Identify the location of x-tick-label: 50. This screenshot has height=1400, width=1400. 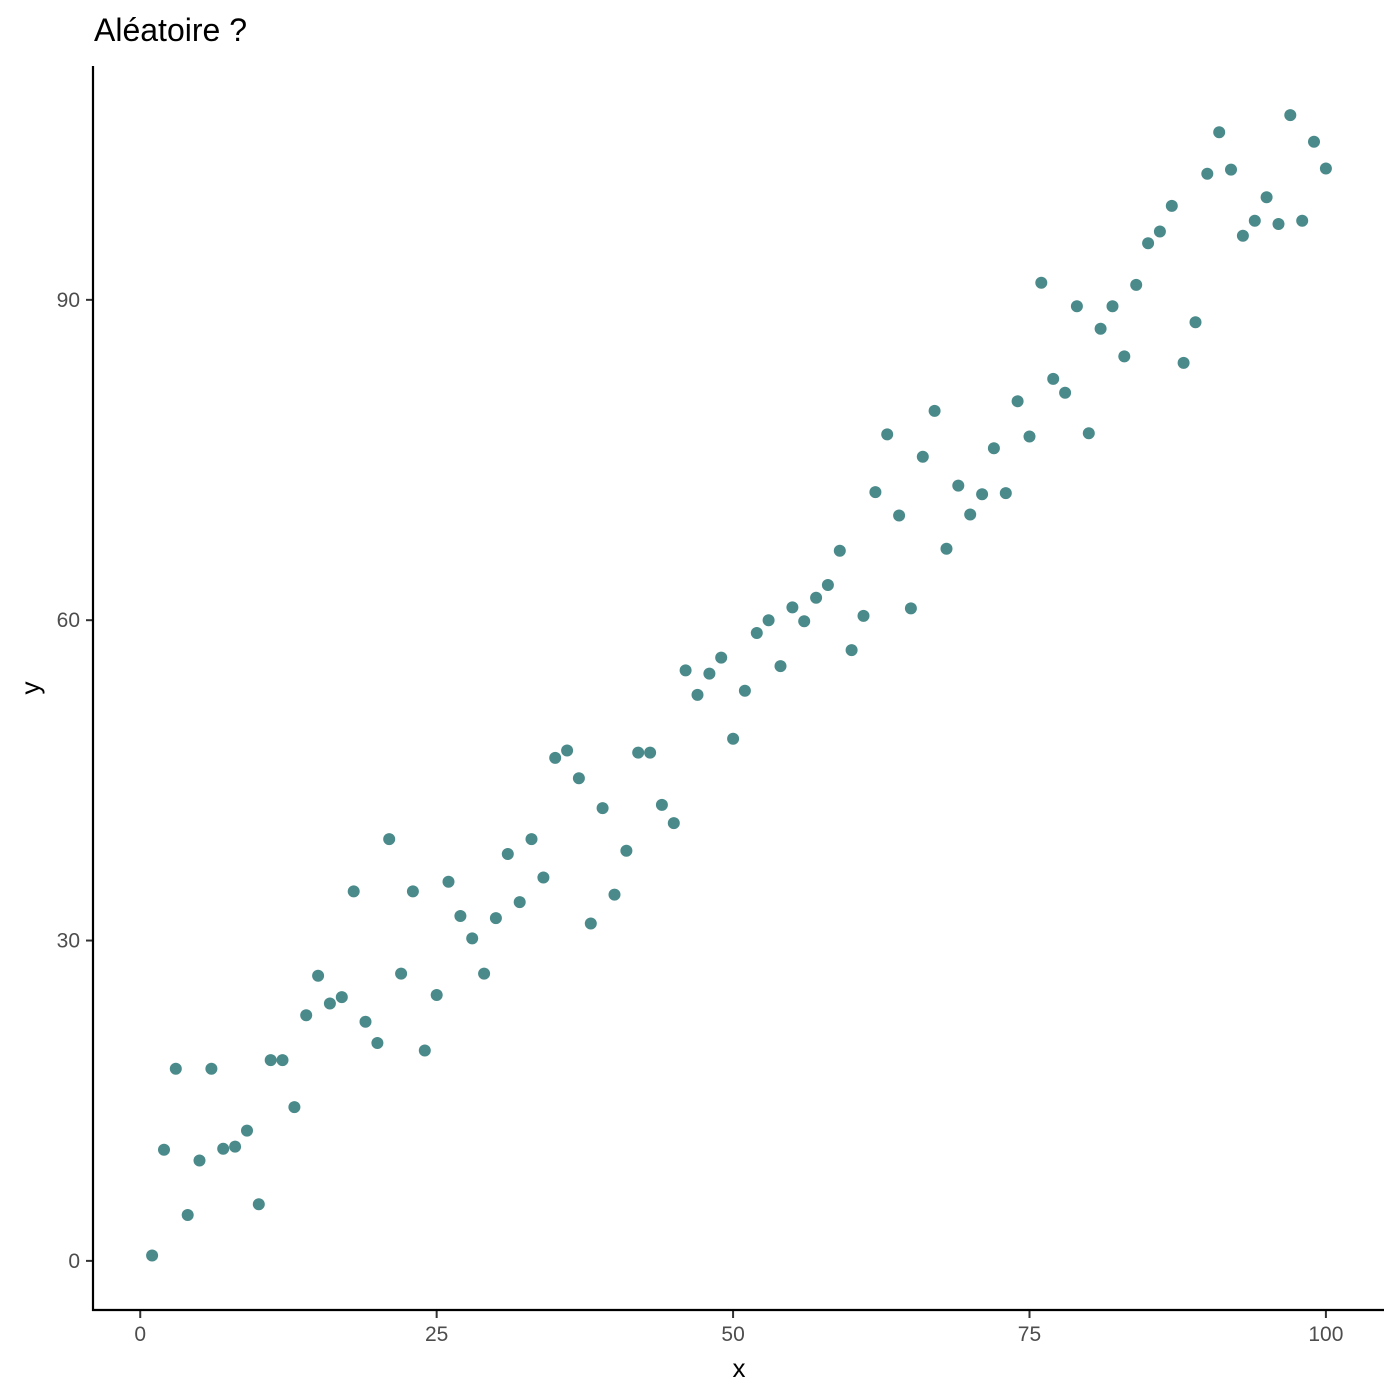
(732, 1334).